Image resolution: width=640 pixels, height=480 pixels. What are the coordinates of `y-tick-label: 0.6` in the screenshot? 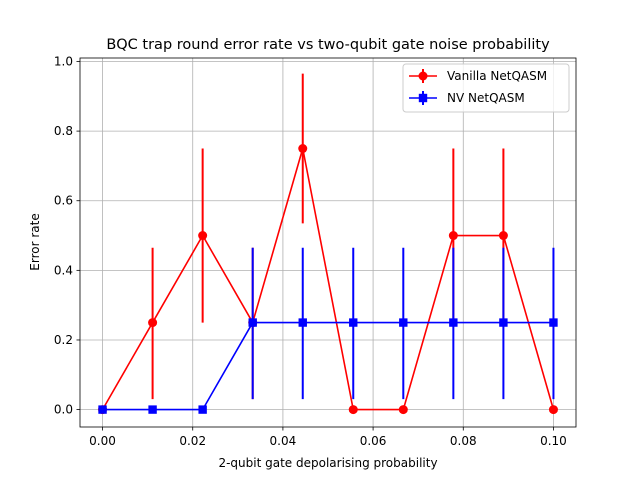 It's located at (63, 201).